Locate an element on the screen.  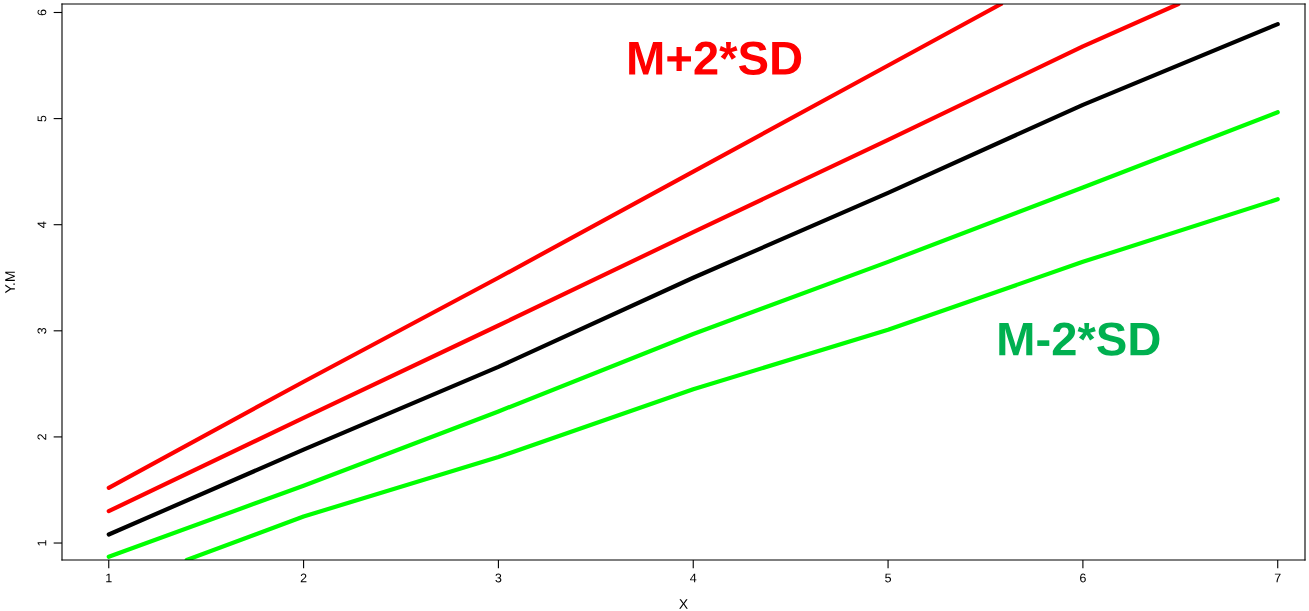
y-tick-label: 1 is located at coordinates (42, 543).